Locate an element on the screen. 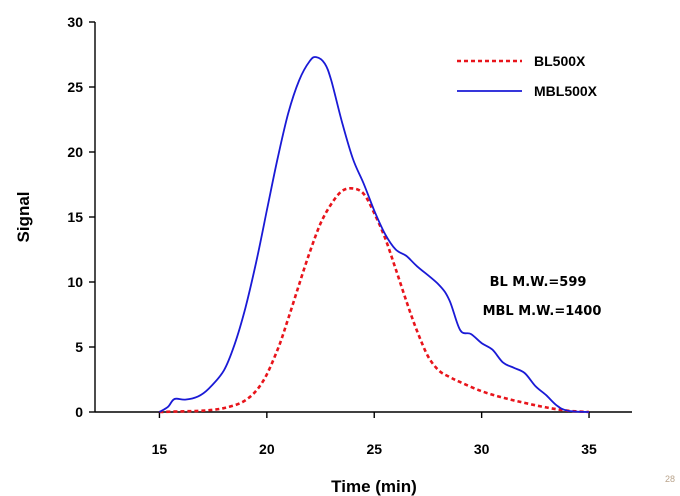 This screenshot has width=680, height=496. legend-label-bl500x: BL500X is located at coordinates (560, 61).